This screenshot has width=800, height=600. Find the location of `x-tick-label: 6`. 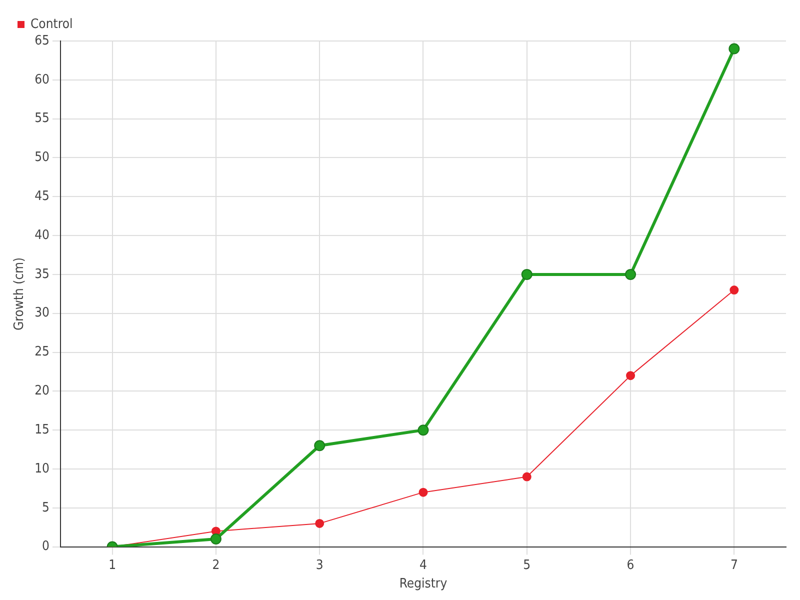

x-tick-label: 6 is located at coordinates (630, 565).